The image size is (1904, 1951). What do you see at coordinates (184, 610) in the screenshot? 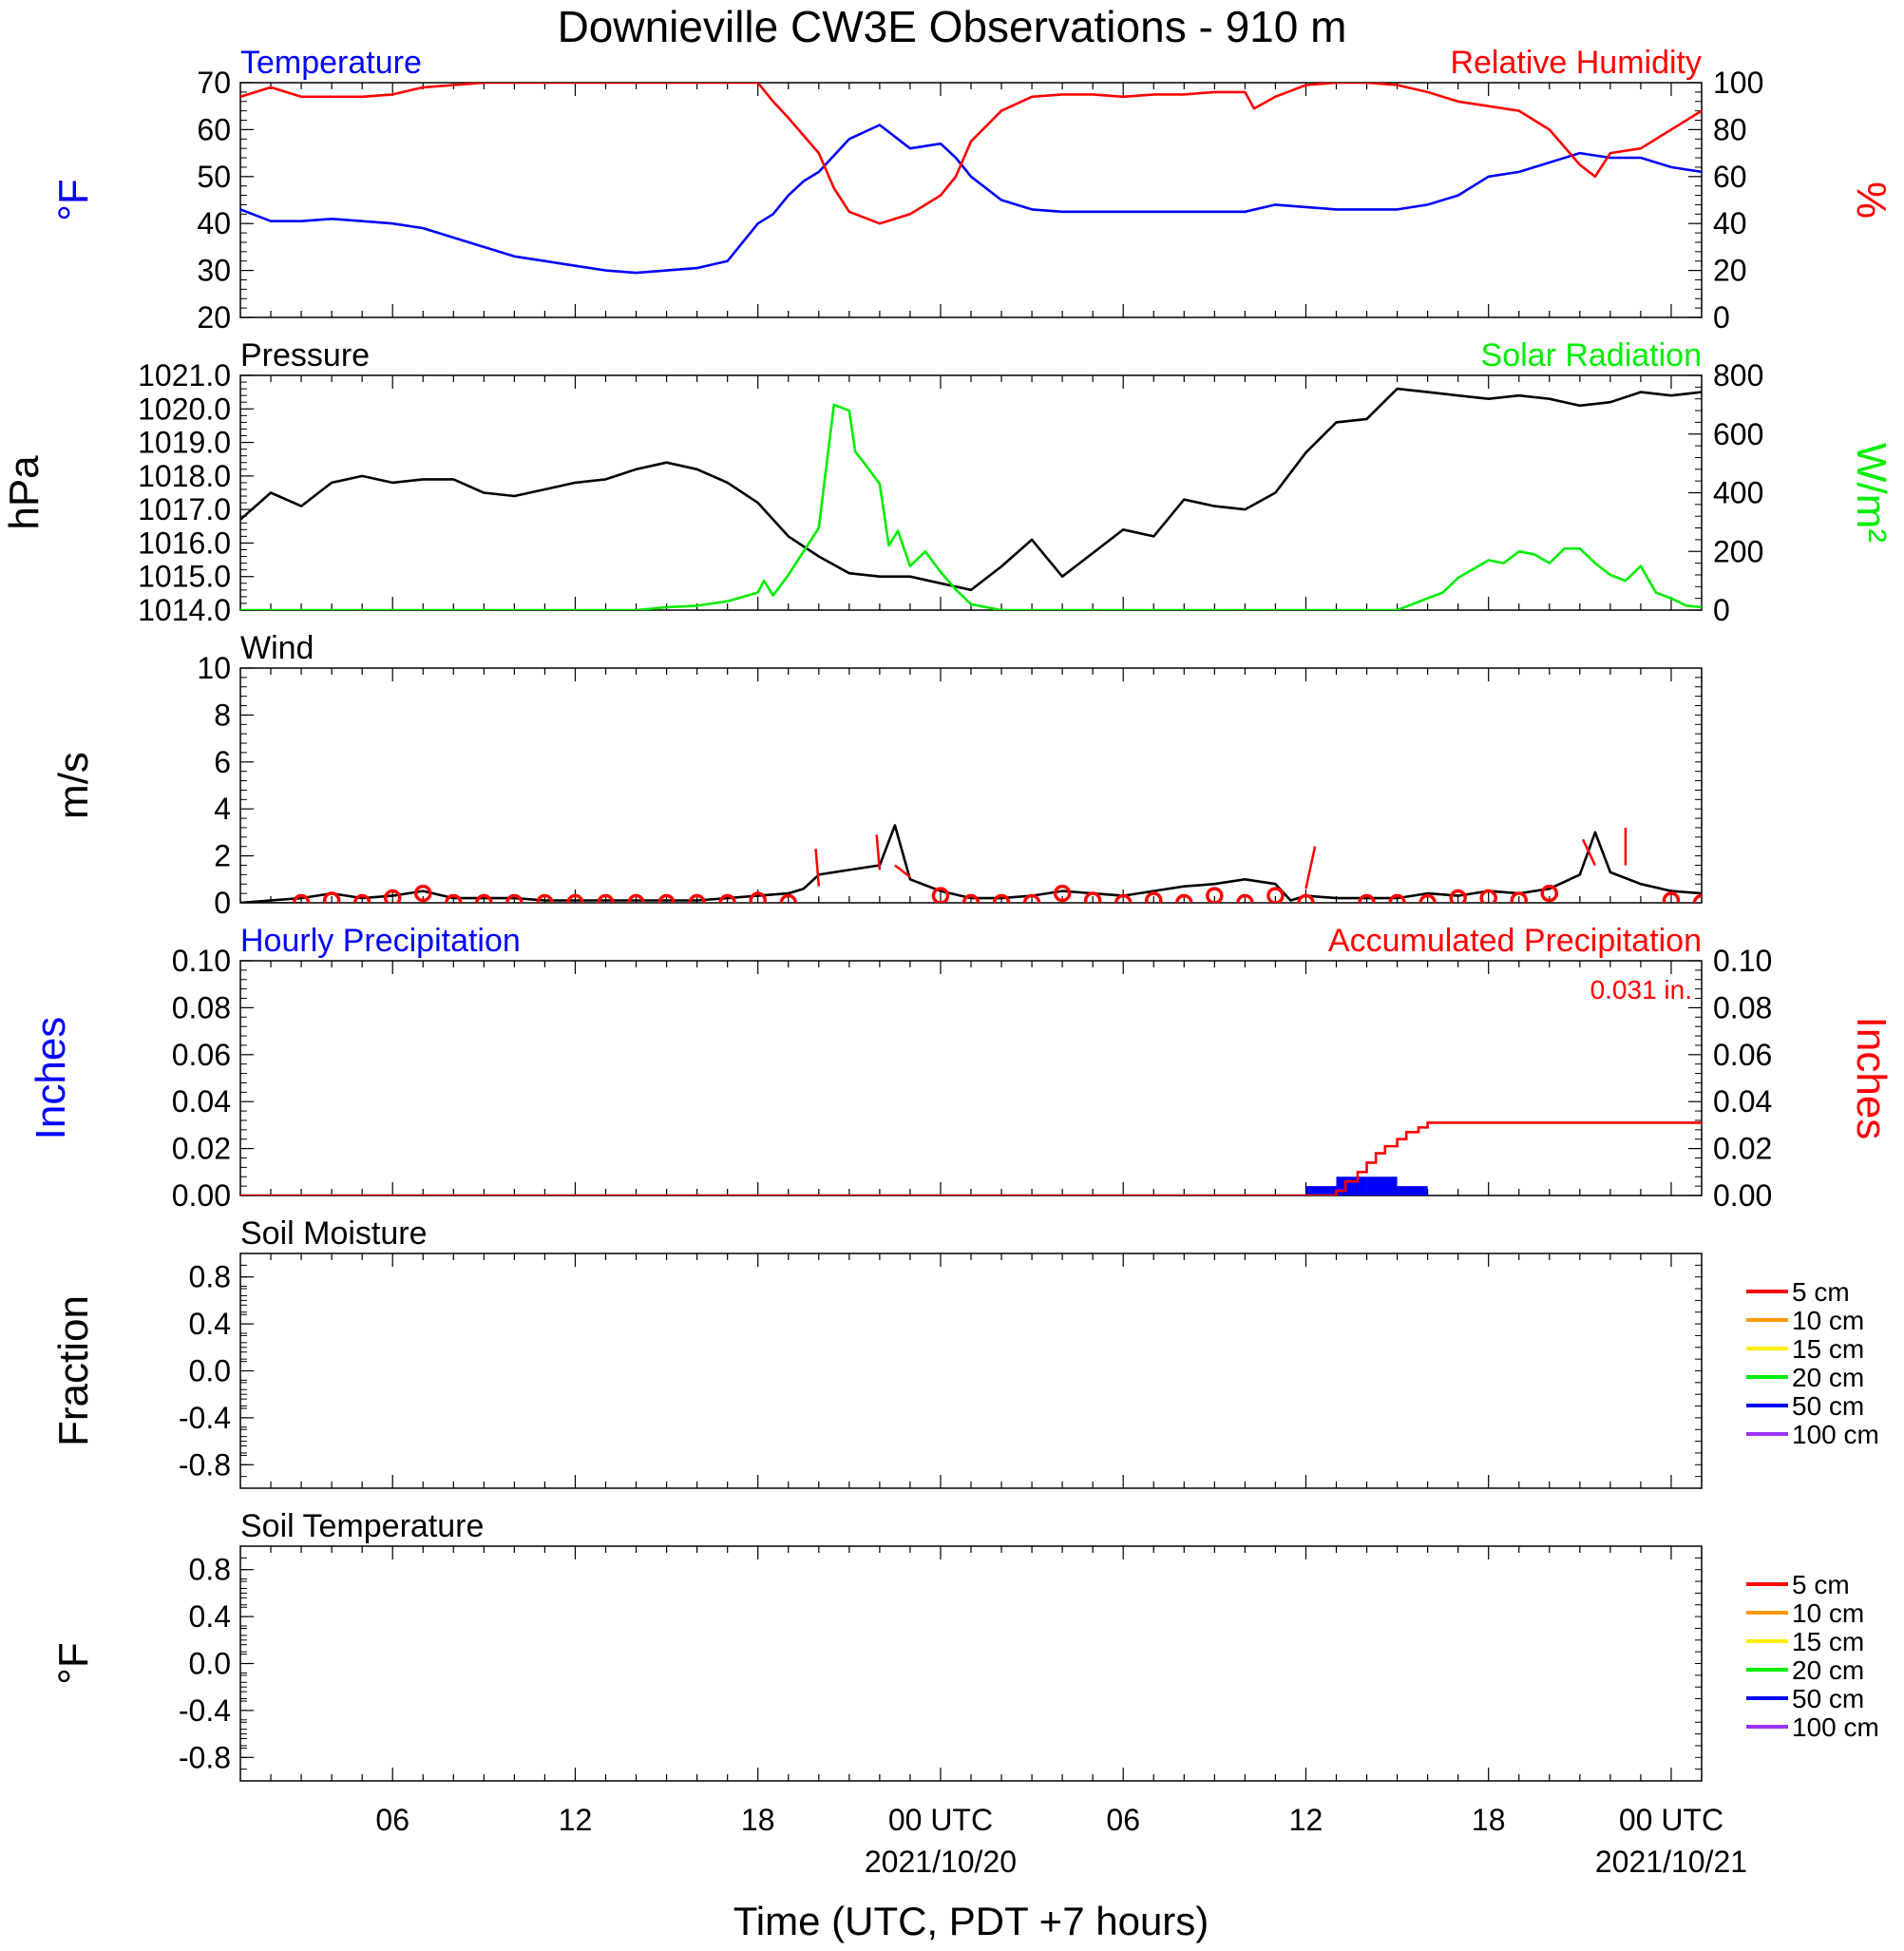
I see `y-tick-label: 1014.0` at bounding box center [184, 610].